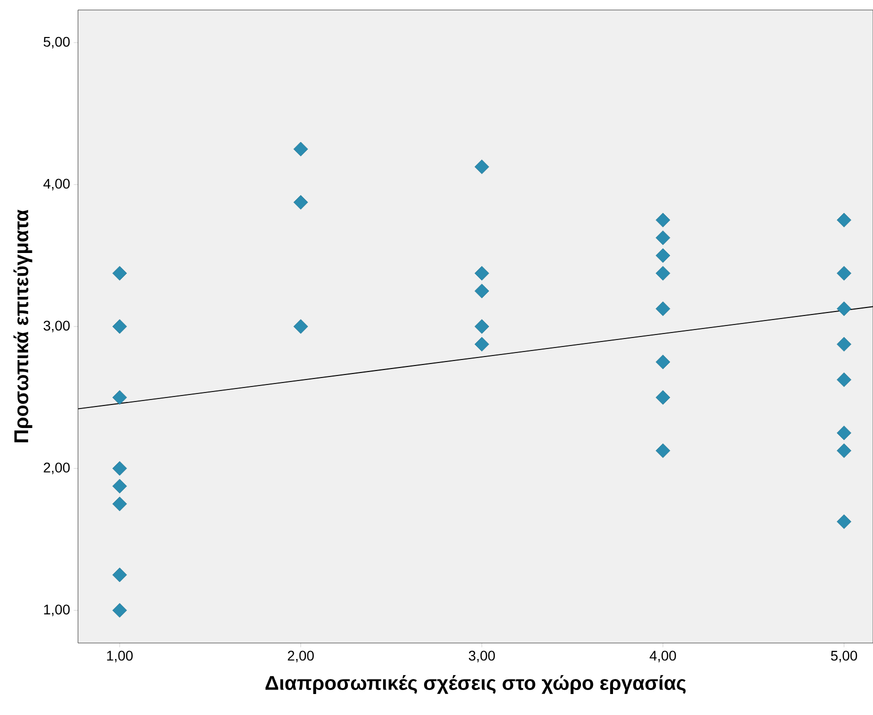 The width and height of the screenshot is (873, 715). I want to click on y-tick-label: 5,00, so click(57, 42).